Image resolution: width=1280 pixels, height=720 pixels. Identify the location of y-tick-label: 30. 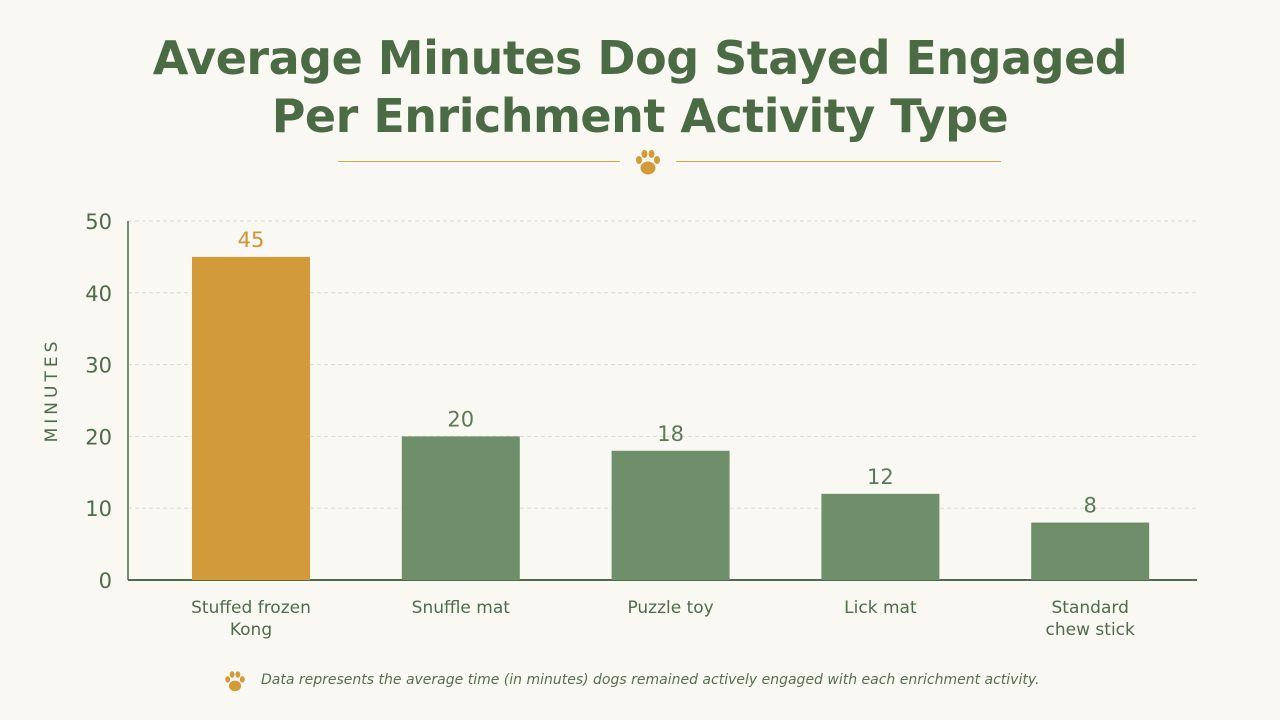
(98, 366).